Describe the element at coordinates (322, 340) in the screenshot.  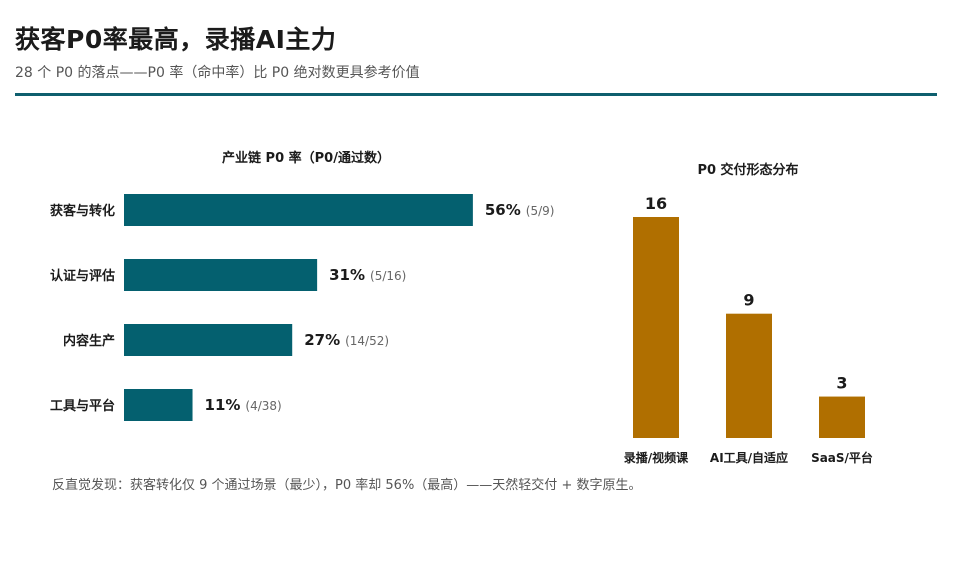
I see `hbar-percent: 27%` at that location.